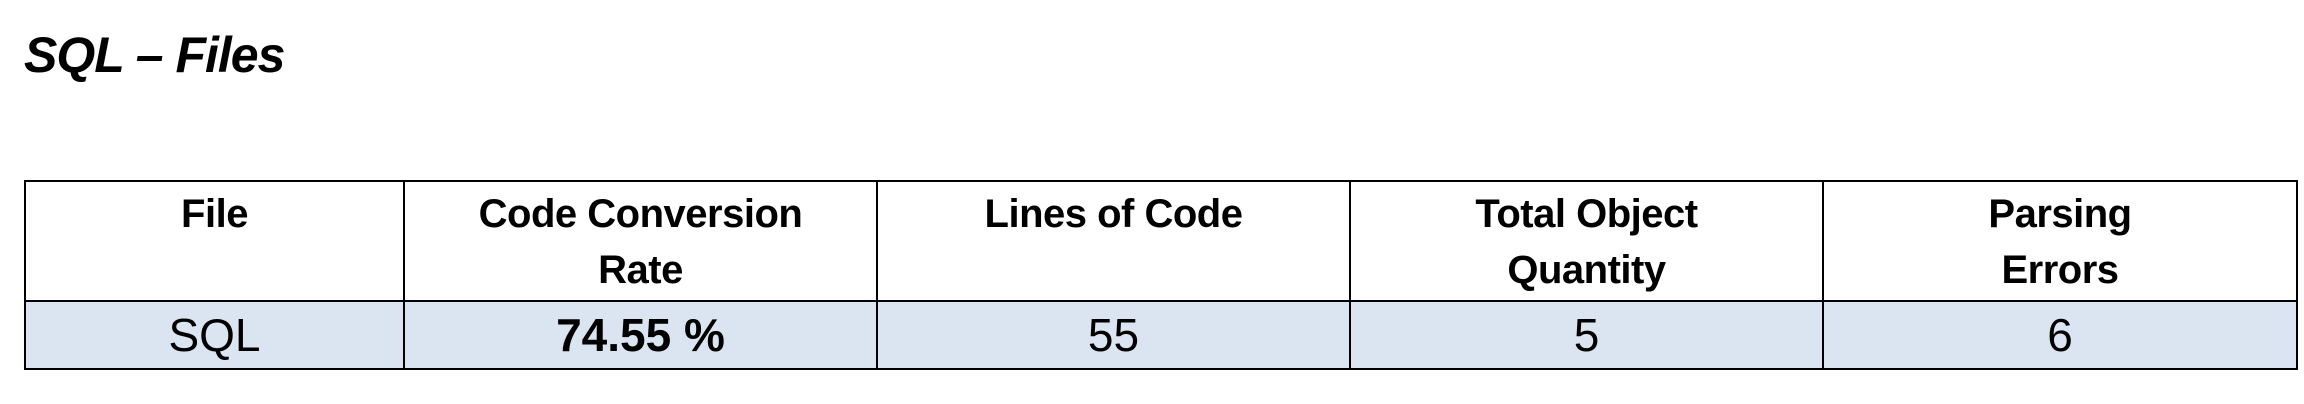 This screenshot has height=404, width=2304. What do you see at coordinates (640, 241) in the screenshot?
I see `header-code-conversion-rate: Code Conversion Rate` at bounding box center [640, 241].